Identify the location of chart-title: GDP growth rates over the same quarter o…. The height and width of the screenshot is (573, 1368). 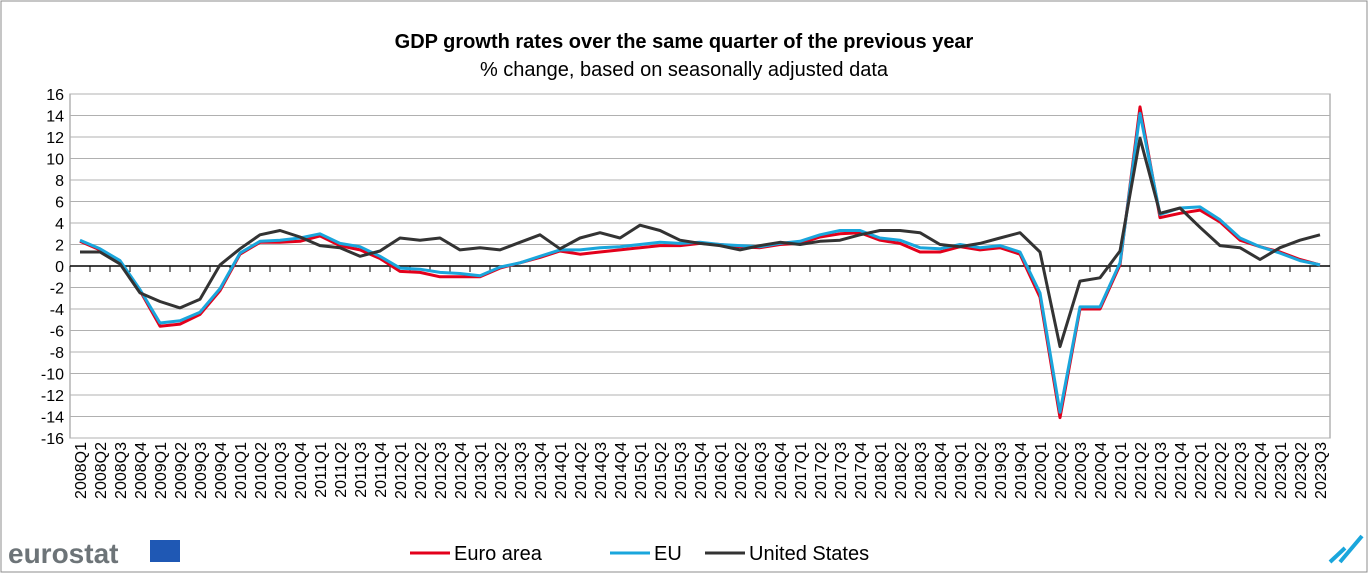
(684, 42).